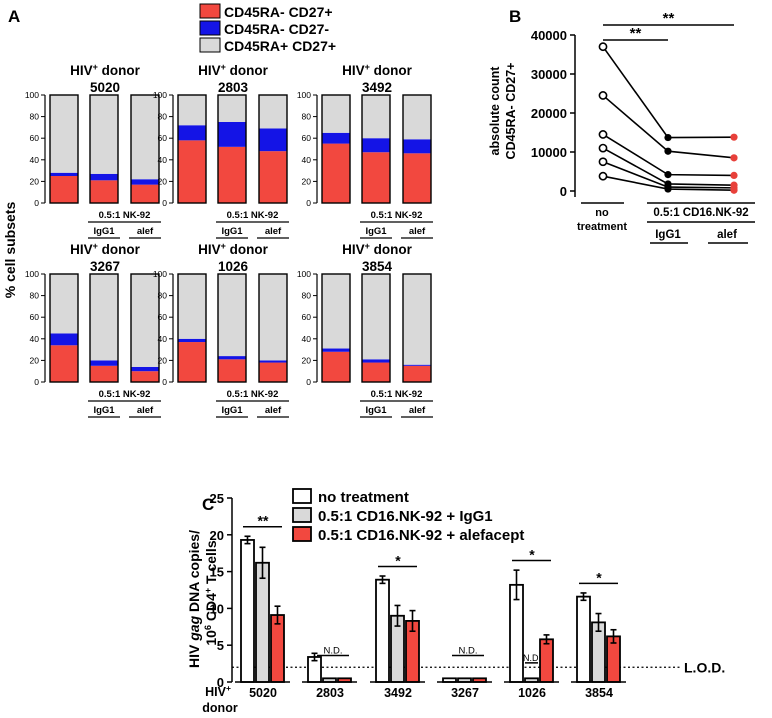  I want to click on panel-label-a: A, so click(14, 16).